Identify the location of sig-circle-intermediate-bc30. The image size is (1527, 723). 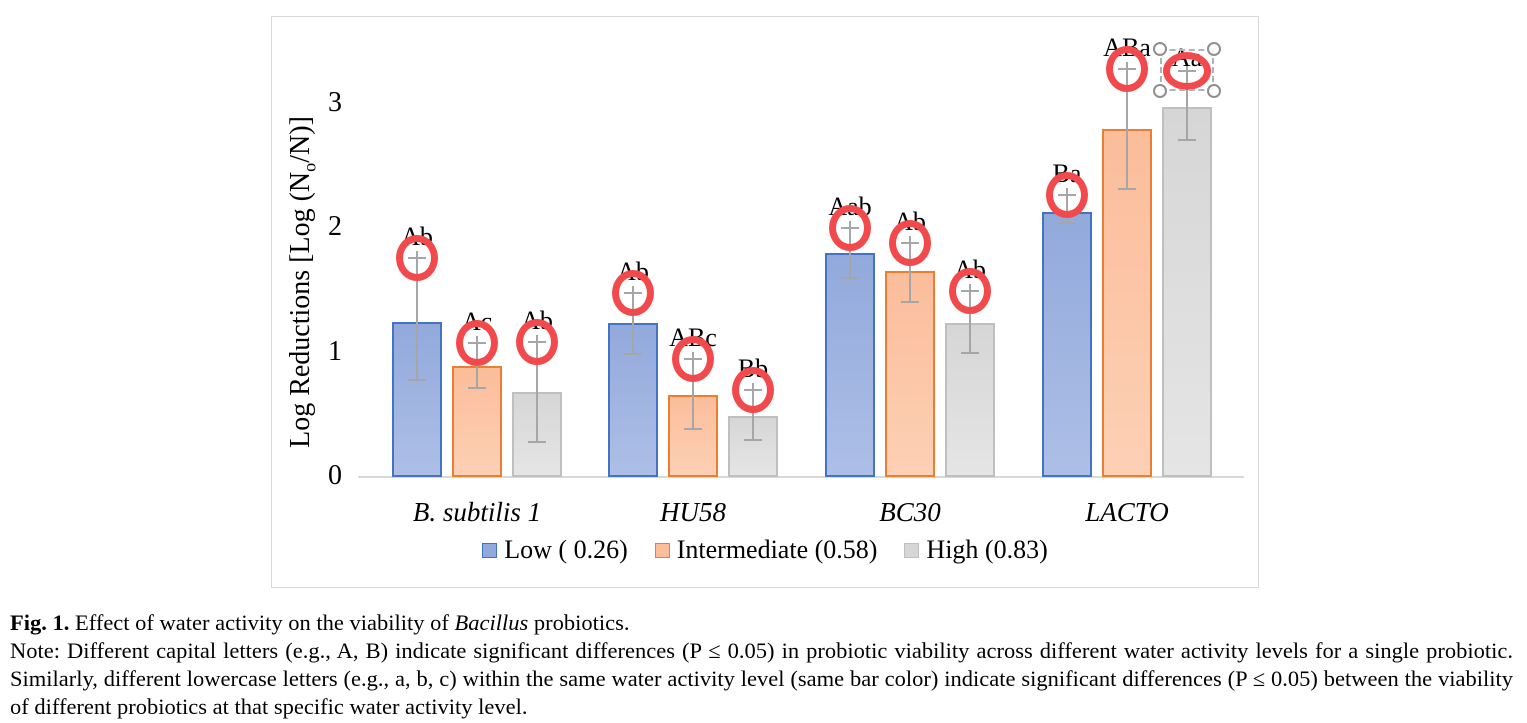
(910, 243).